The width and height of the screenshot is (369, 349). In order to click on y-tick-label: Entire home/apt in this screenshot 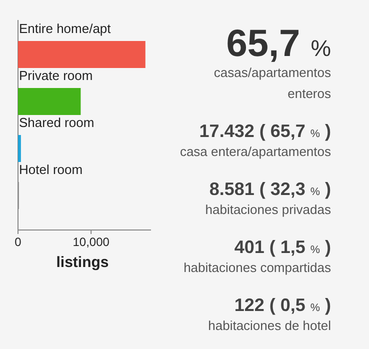, I will do `click(65, 28)`.